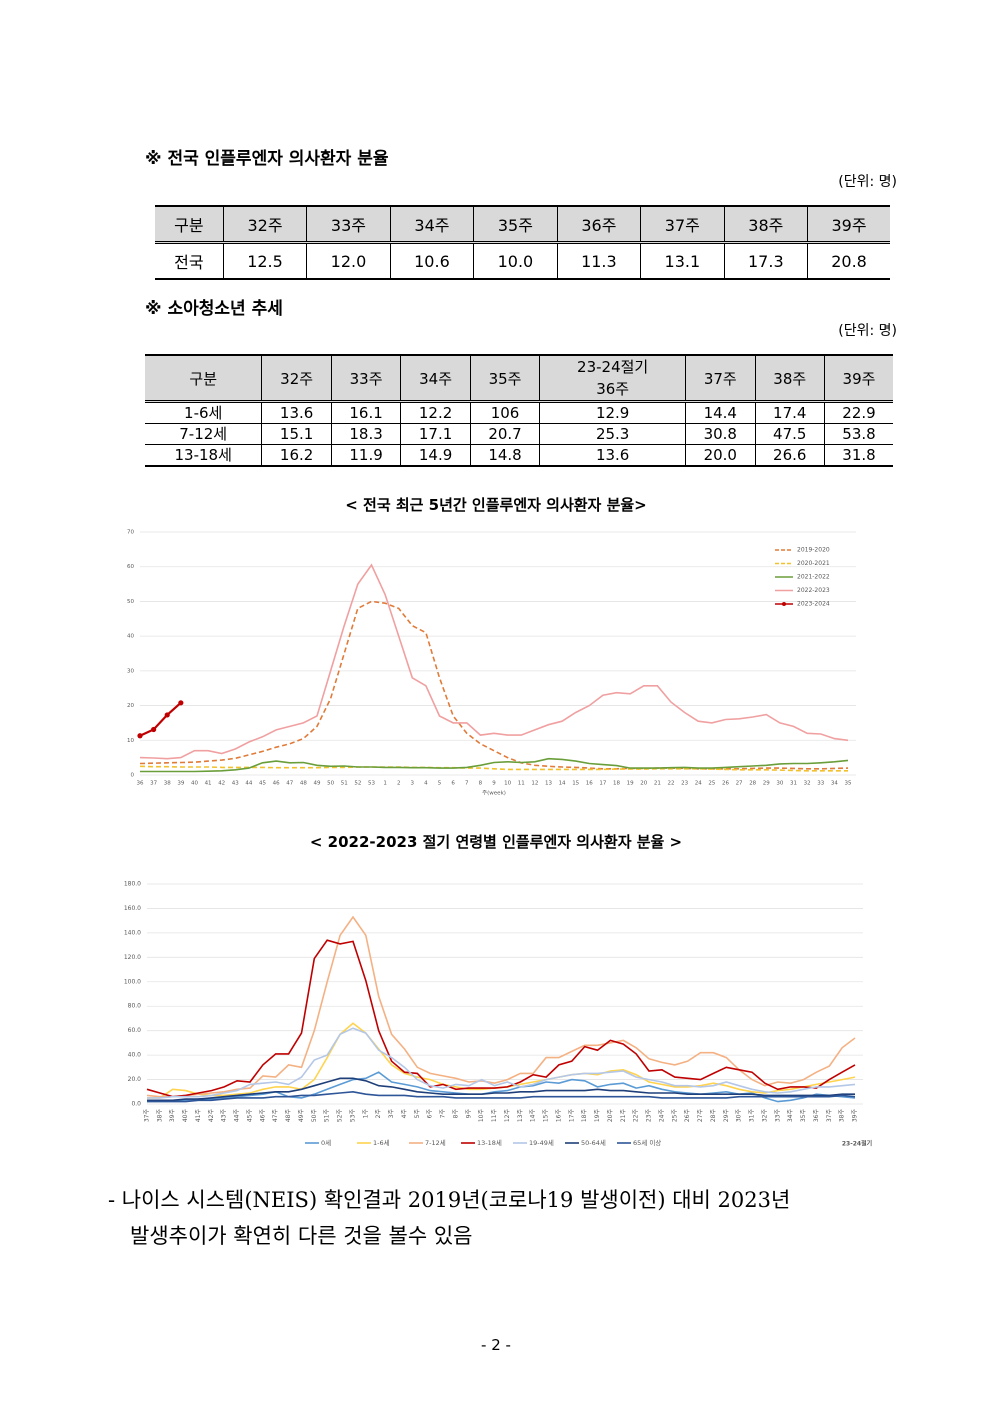  Describe the element at coordinates (612, 455) in the screenshot. I see `cell: 13.6` at that location.